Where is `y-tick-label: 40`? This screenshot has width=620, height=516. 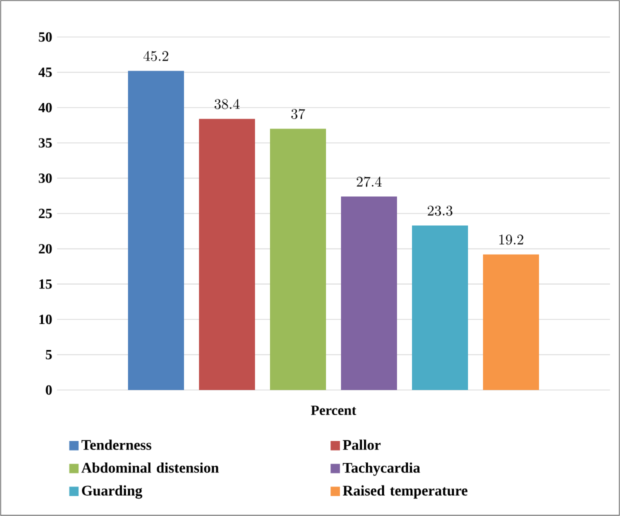
y-tick-label: 40 is located at coordinates (45, 107).